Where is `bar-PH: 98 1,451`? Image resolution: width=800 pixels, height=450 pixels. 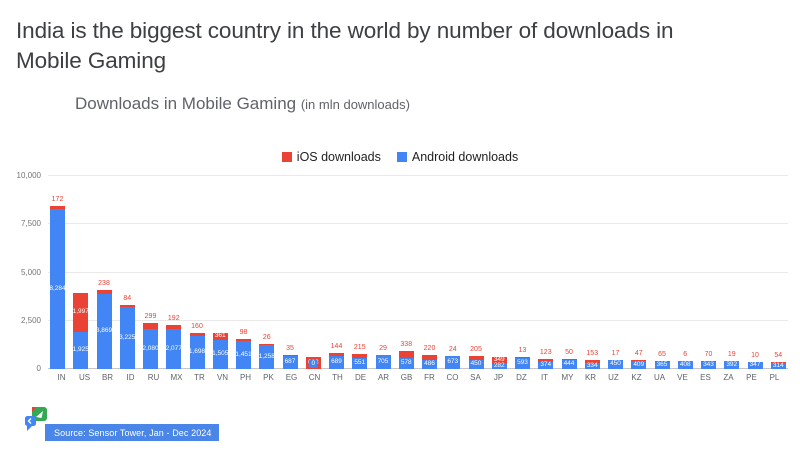 bar-PH: 98 1,451 is located at coordinates (243, 349).